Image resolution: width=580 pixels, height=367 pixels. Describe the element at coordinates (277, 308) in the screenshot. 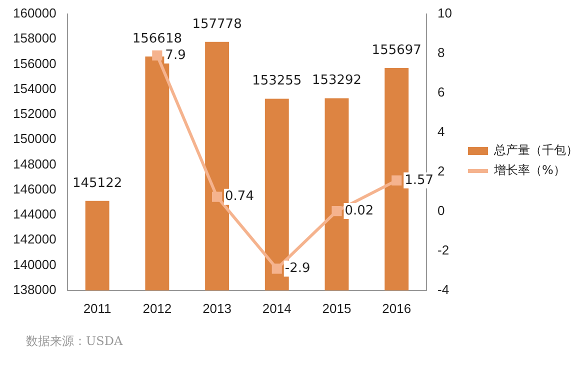

I see `x-tick-label: 2014` at that location.